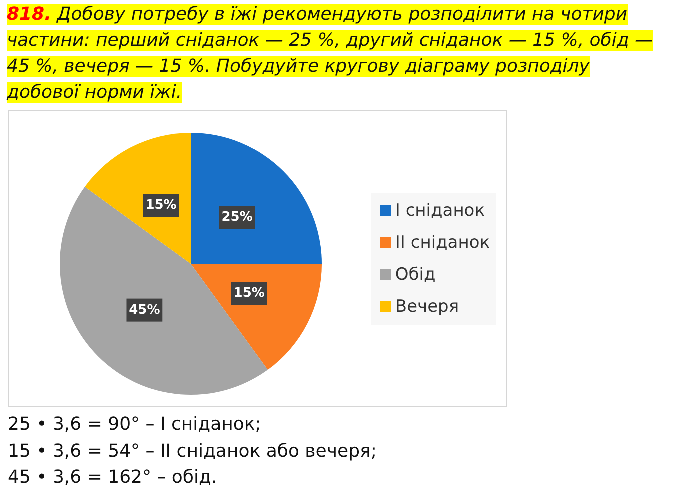 This screenshot has height=496, width=695. Describe the element at coordinates (440, 210) in the screenshot. I see `legend-label: I сніданок` at that location.